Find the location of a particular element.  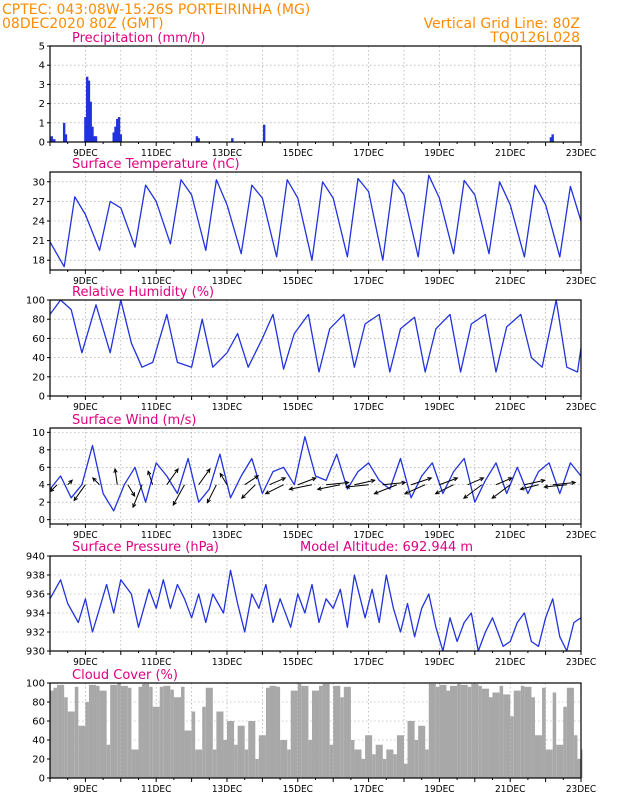

rh-ytick-label: 20 is located at coordinates (38, 377).